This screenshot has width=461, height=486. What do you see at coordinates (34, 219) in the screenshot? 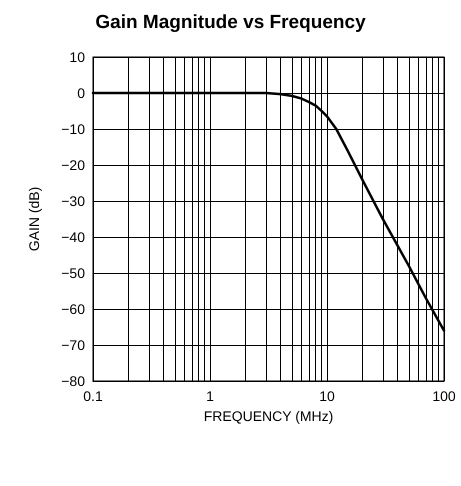
I see `y-axis-title: GAIN (dB)` at bounding box center [34, 219].